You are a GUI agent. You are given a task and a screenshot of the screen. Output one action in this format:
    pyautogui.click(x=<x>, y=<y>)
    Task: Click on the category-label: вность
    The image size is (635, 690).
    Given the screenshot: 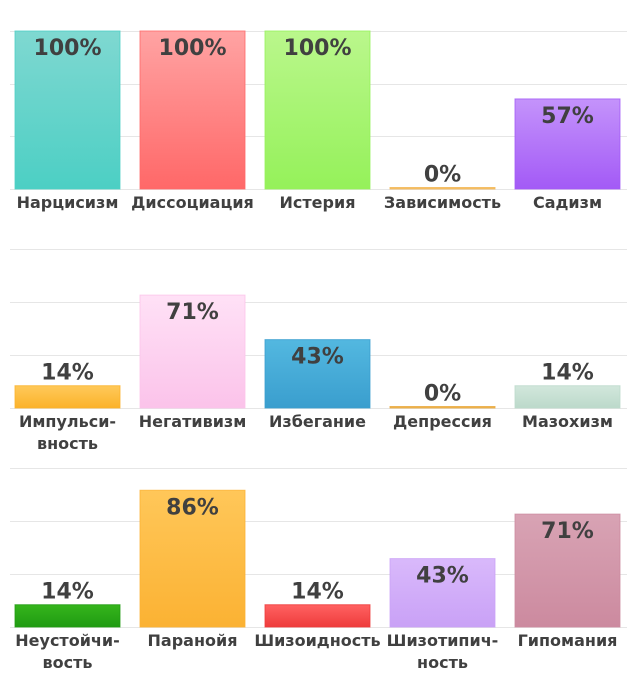 What is the action you would take?
    pyautogui.click(x=67, y=443)
    